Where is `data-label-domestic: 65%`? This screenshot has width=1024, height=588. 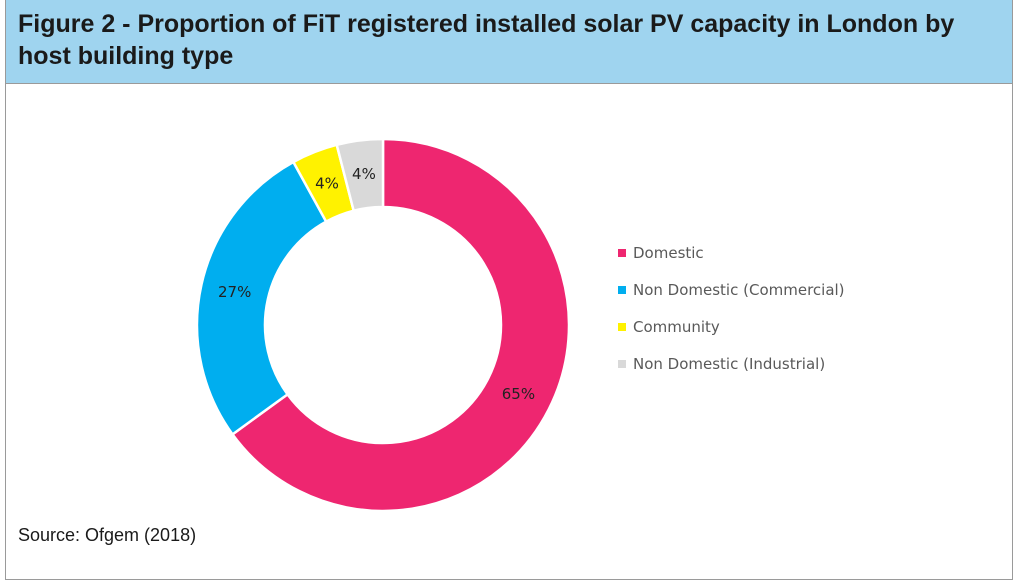 data-label-domestic: 65% is located at coordinates (518, 394).